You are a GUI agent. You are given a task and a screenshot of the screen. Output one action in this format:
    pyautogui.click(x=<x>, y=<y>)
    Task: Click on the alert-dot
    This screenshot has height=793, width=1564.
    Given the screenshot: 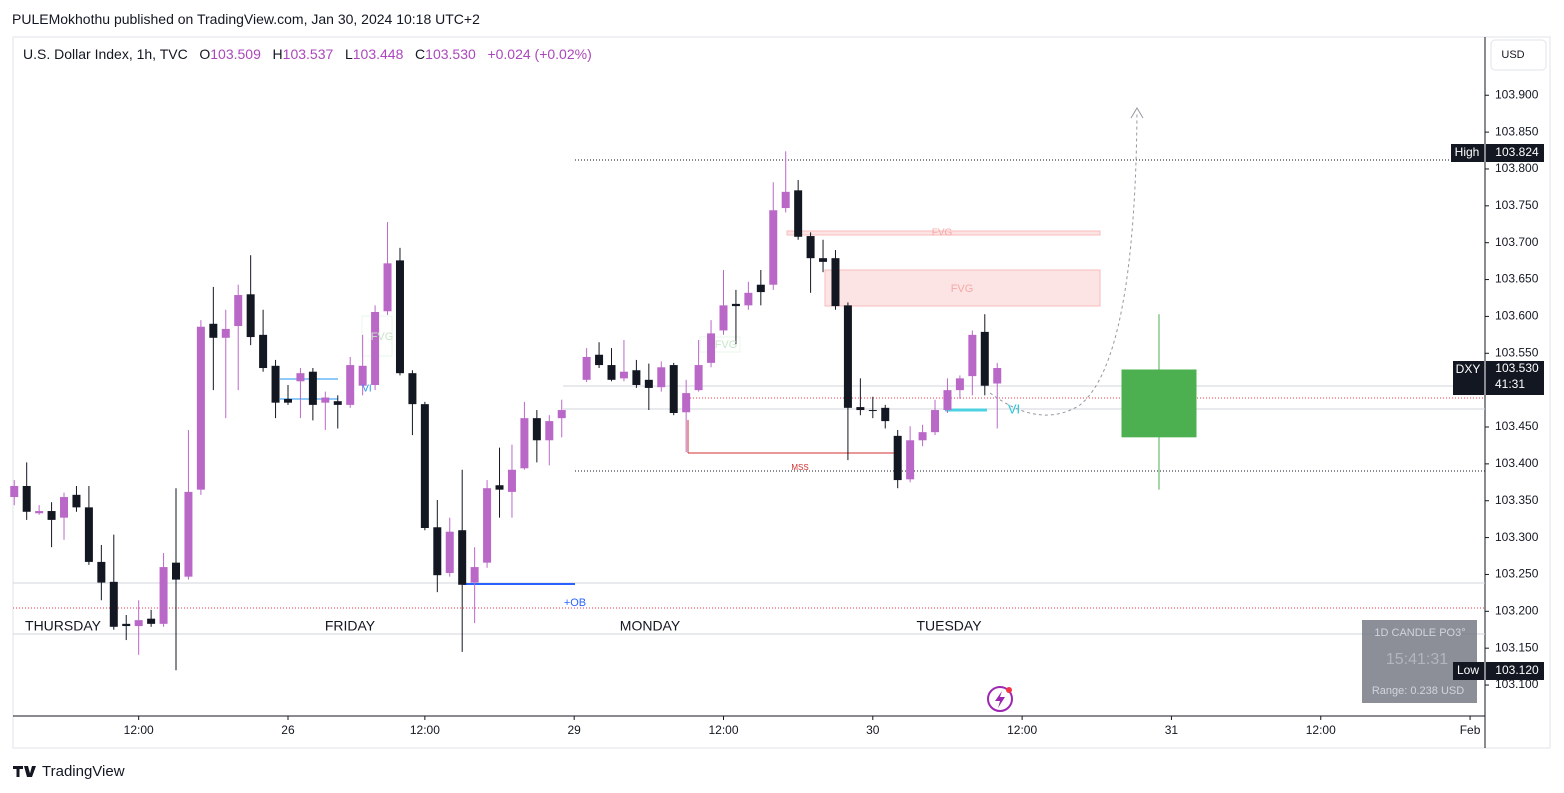 What is the action you would take?
    pyautogui.click(x=1009, y=690)
    